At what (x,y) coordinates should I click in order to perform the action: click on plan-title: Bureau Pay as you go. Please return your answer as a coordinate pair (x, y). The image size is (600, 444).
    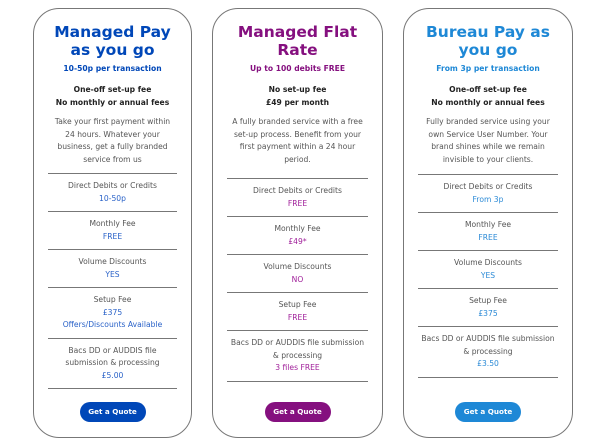
    Looking at the image, I should click on (487, 41).